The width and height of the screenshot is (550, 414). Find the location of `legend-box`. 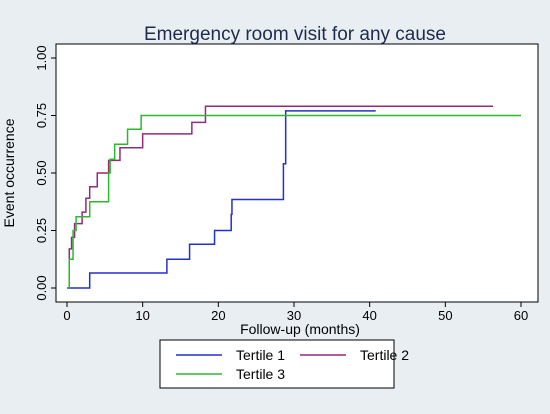

legend-box is located at coordinates (277, 364).